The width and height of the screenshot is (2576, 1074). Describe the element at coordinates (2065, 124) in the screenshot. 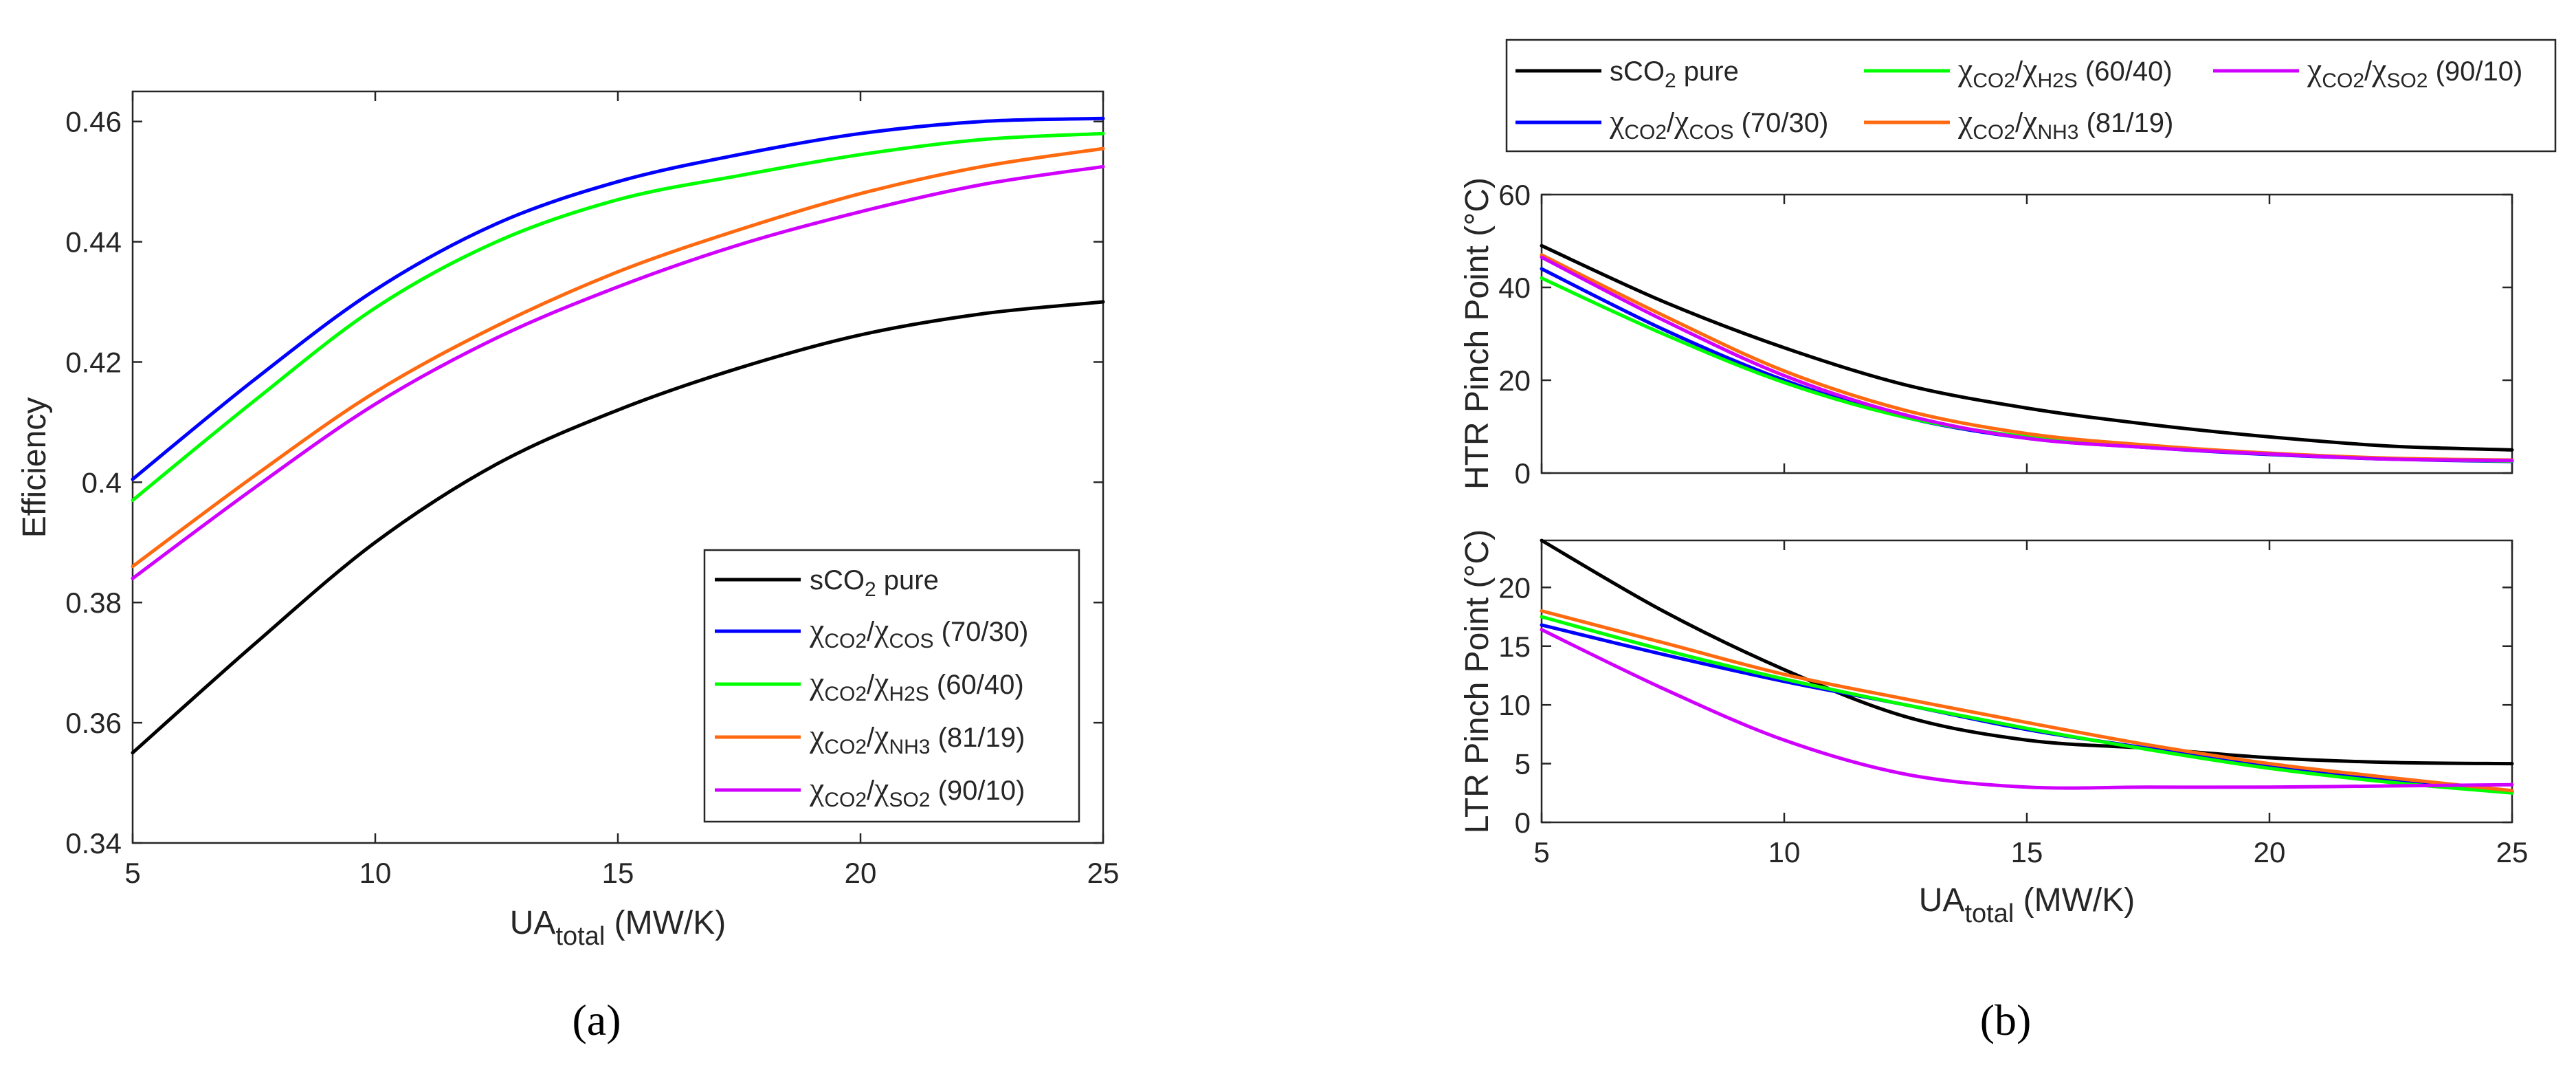

I see `panel-b-legend-label-nh3: χCO2/χNH3 (81/19)` at that location.